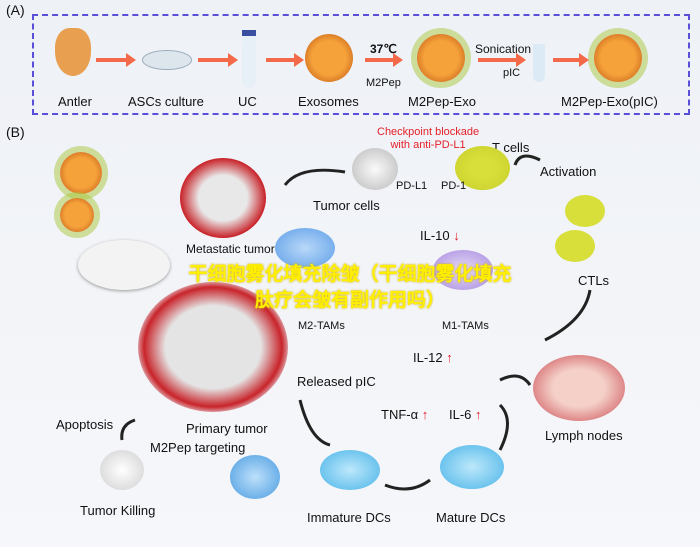 Image resolution: width=700 pixels, height=547 pixels. I want to click on t-cell-icon, so click(482, 168).